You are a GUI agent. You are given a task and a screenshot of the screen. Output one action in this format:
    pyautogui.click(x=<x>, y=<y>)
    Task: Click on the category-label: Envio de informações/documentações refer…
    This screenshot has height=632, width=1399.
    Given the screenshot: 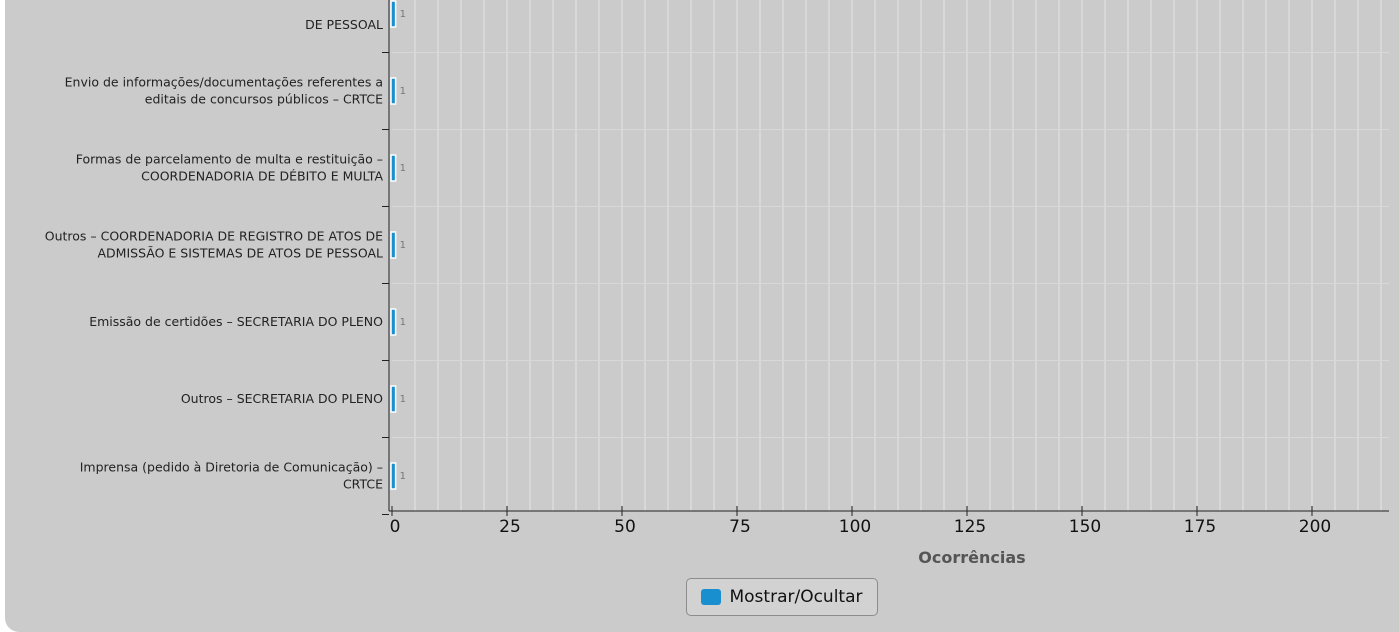 What is the action you would take?
    pyautogui.click(x=224, y=91)
    